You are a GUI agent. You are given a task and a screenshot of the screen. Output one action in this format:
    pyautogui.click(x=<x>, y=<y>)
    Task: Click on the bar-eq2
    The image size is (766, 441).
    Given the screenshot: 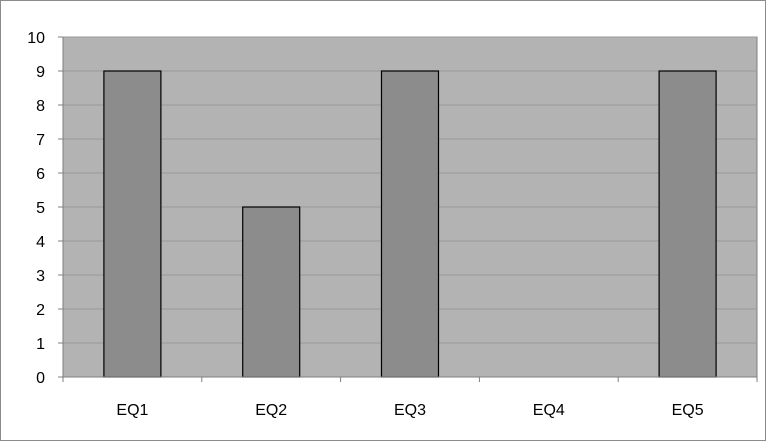 What is the action you would take?
    pyautogui.click(x=271, y=292)
    